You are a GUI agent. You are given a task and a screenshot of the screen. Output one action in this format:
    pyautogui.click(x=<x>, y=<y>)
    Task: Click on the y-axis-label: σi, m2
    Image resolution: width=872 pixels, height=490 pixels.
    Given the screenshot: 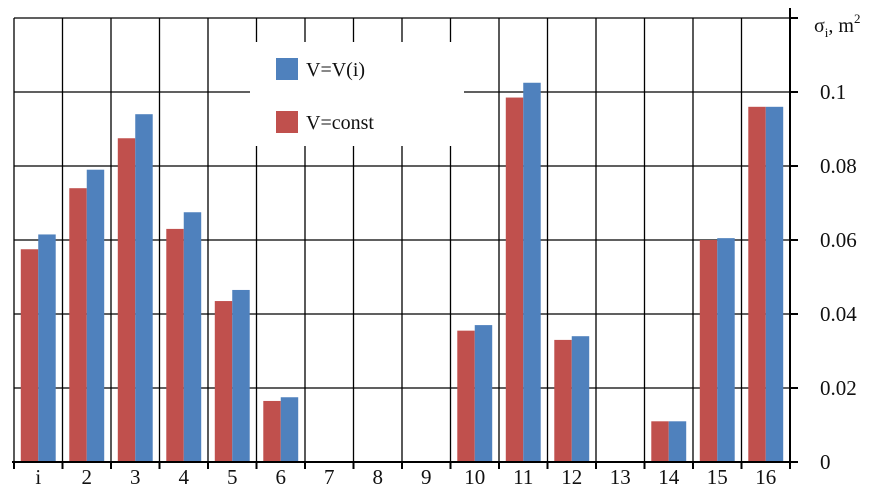 What is the action you would take?
    pyautogui.click(x=837, y=25)
    